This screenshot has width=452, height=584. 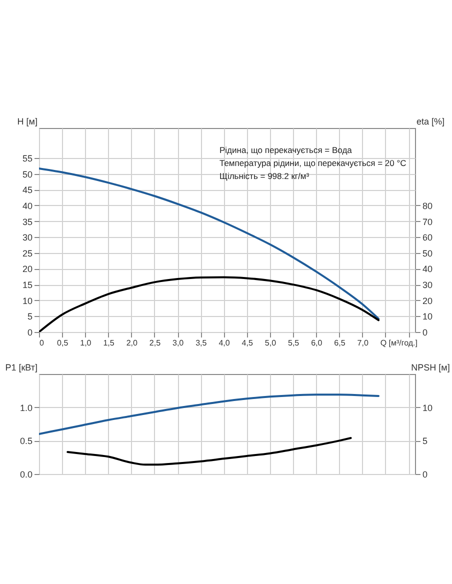 What do you see at coordinates (26, 475) in the screenshot?
I see `y-tick-label: 0.0` at bounding box center [26, 475].